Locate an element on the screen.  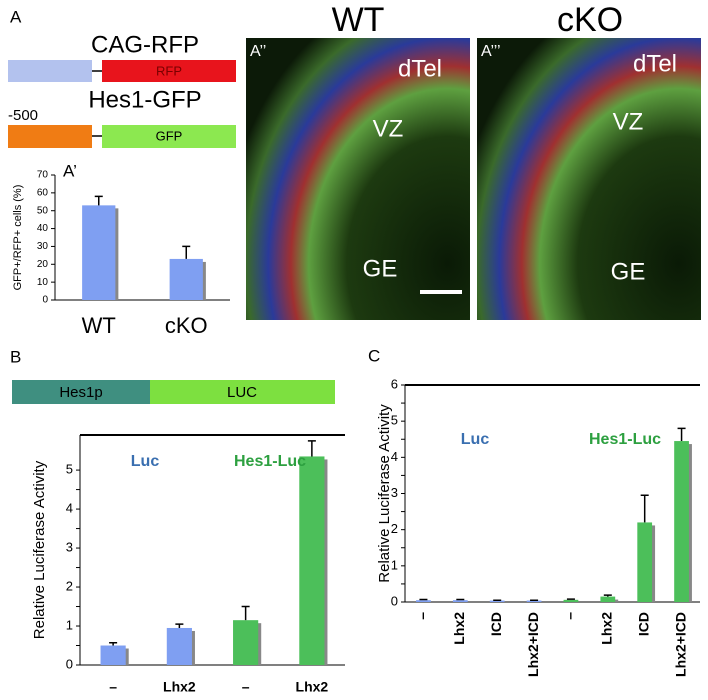
panel-letter: A is located at coordinates (16, 16).